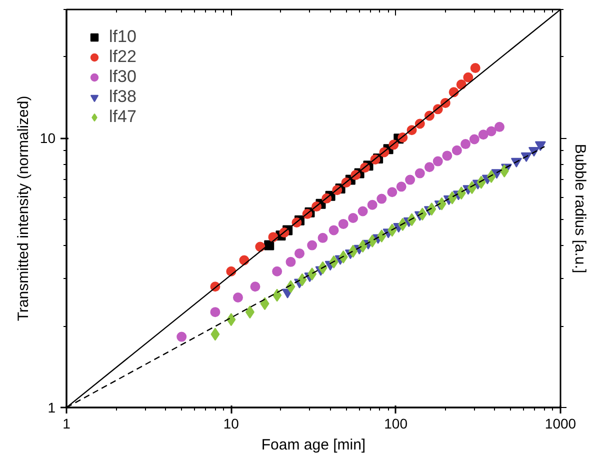 This screenshot has width=595, height=468. I want to click on legend-label: lf47, so click(122, 117).